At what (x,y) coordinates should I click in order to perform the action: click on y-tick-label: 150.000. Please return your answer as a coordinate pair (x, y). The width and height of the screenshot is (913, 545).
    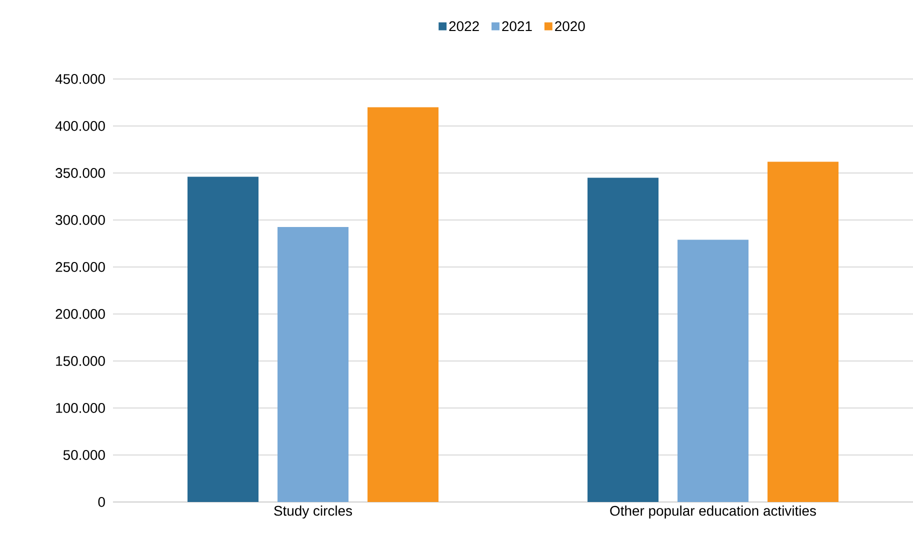
    Looking at the image, I should click on (80, 361).